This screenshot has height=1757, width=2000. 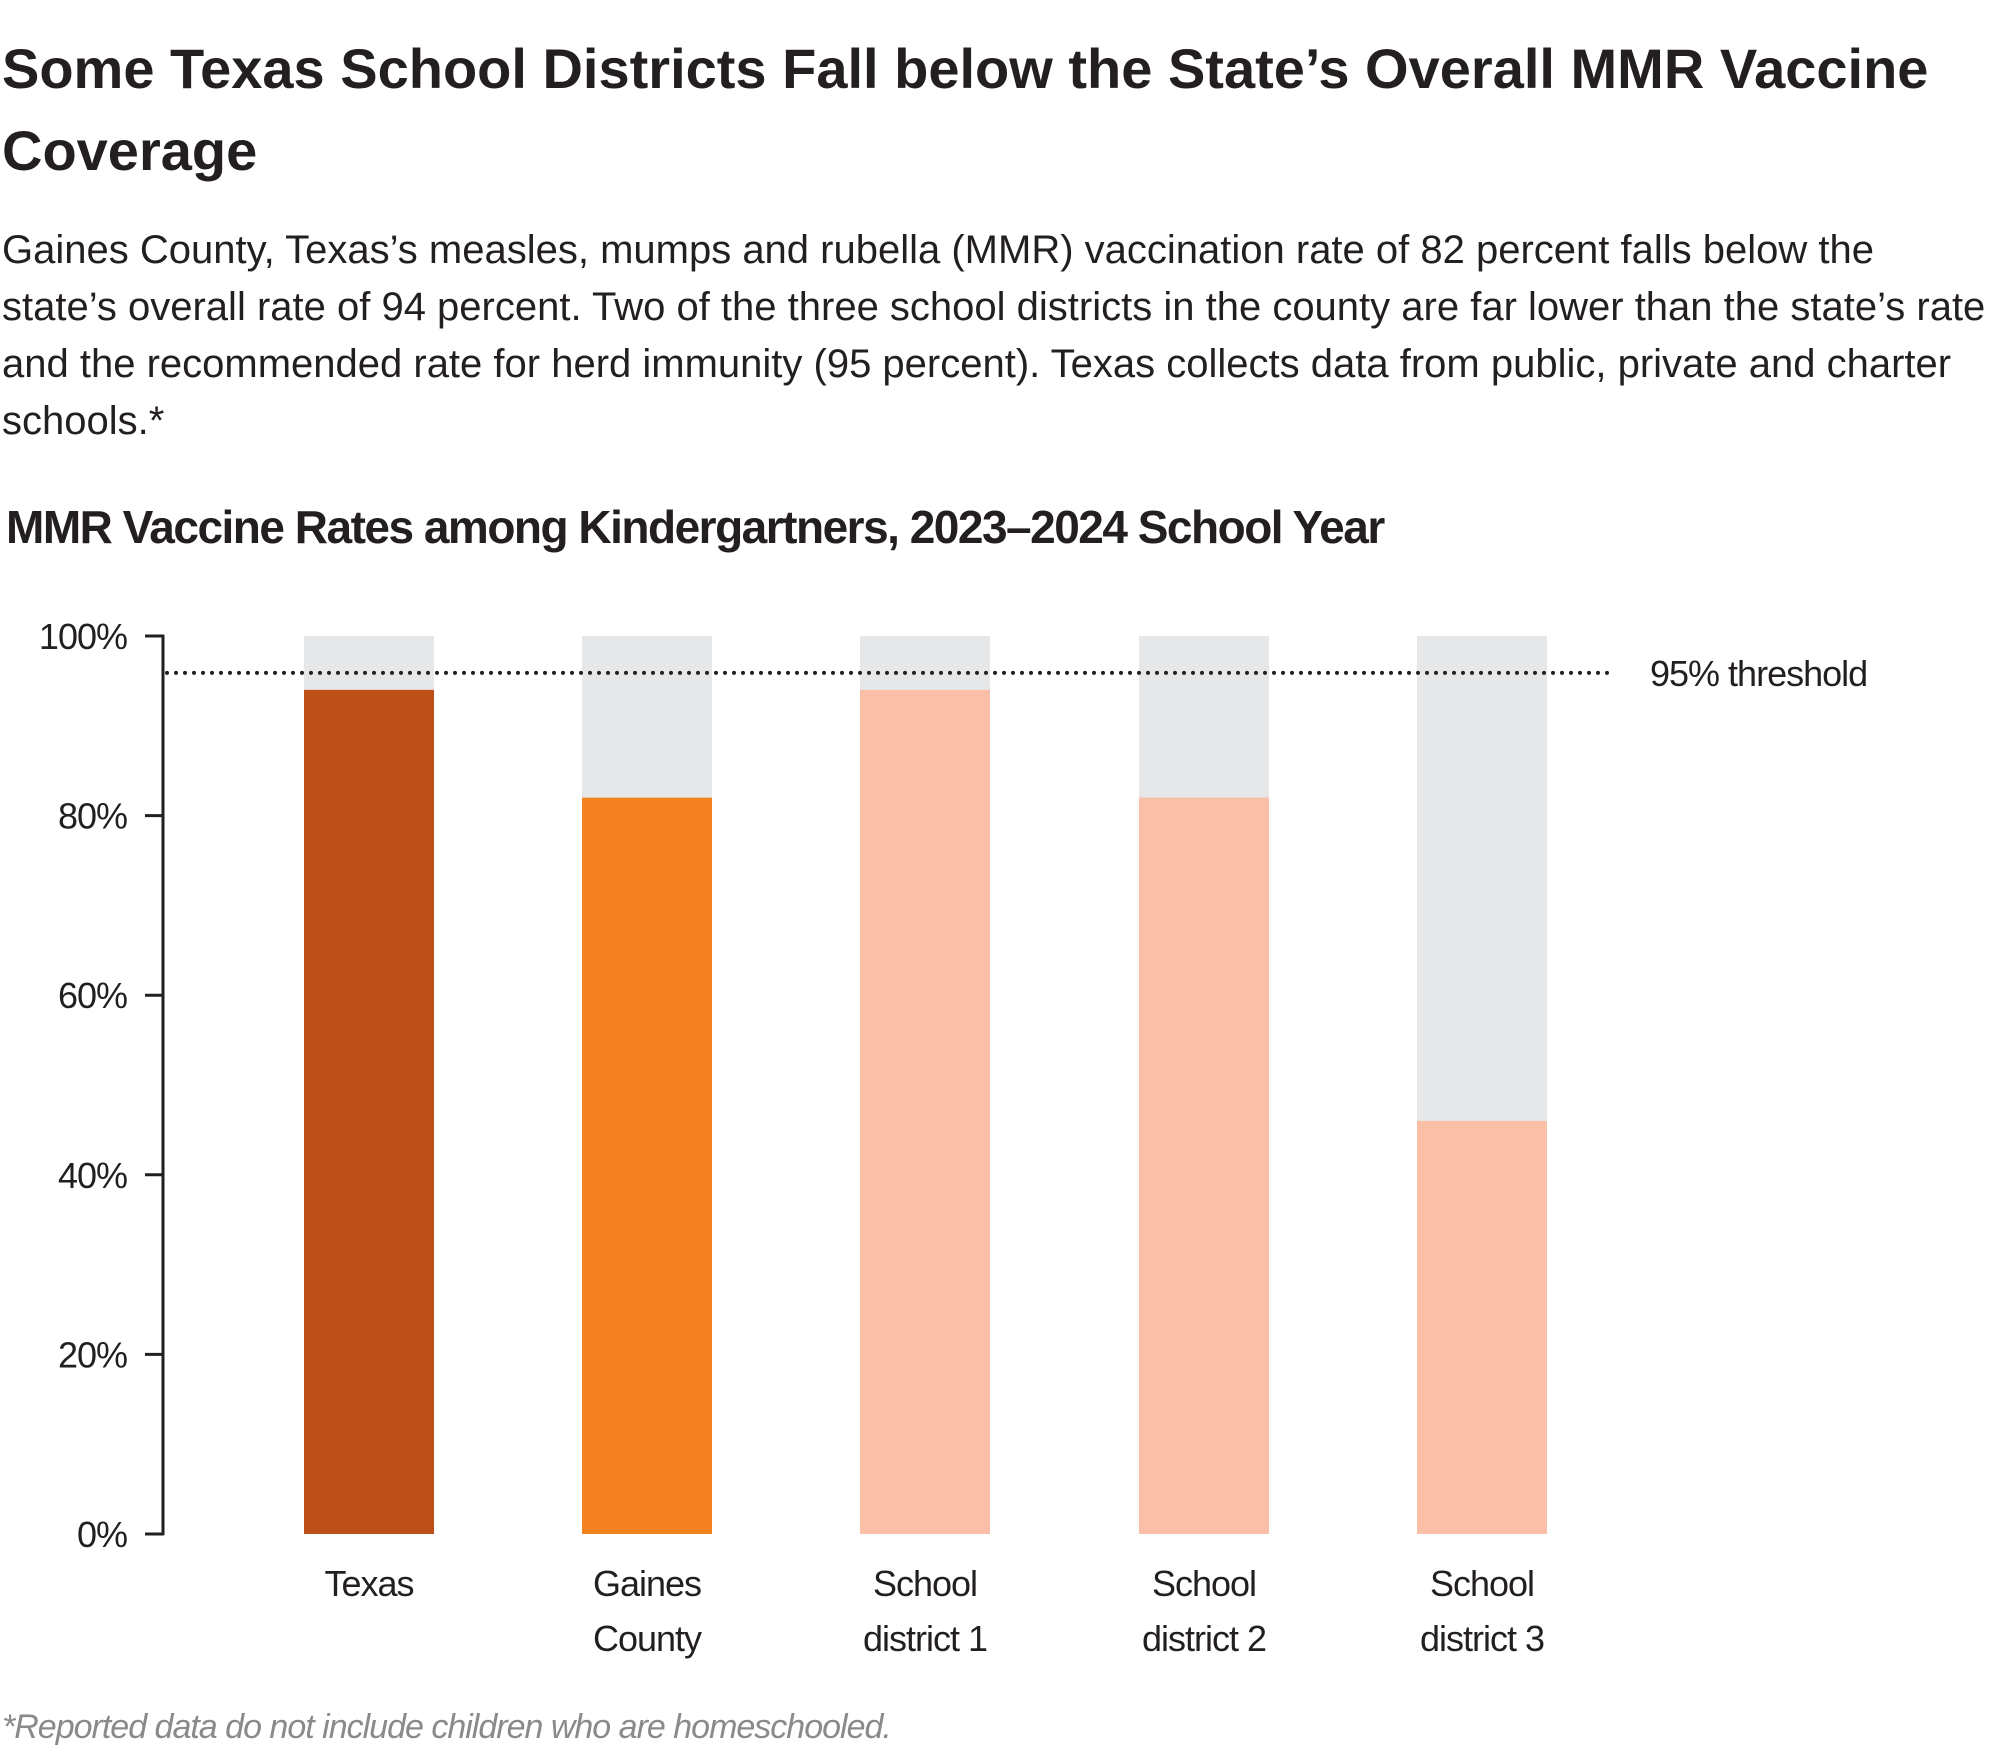 I want to click on y-tick-label: 60%, so click(x=92, y=995).